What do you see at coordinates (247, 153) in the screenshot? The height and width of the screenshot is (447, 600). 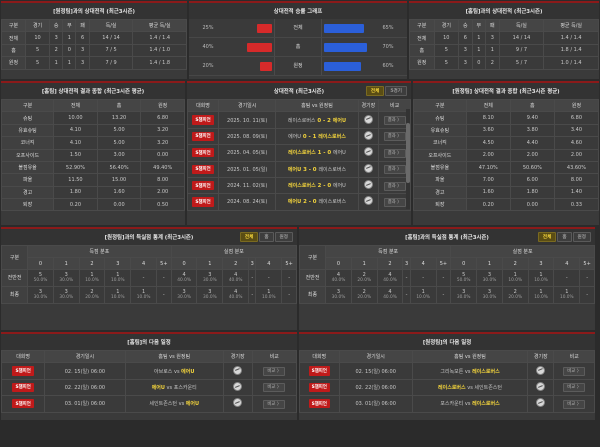 I see `match-date: 2025. 04. 05(토)` at bounding box center [247, 153].